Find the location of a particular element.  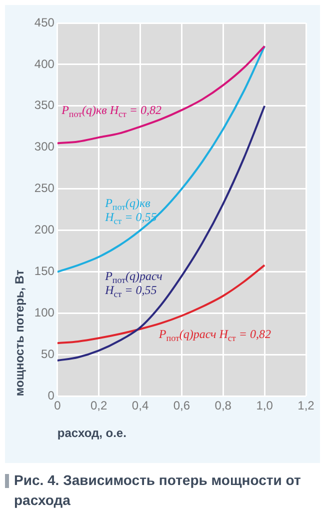

y-tick-label: 0 is located at coordinates (51, 395).